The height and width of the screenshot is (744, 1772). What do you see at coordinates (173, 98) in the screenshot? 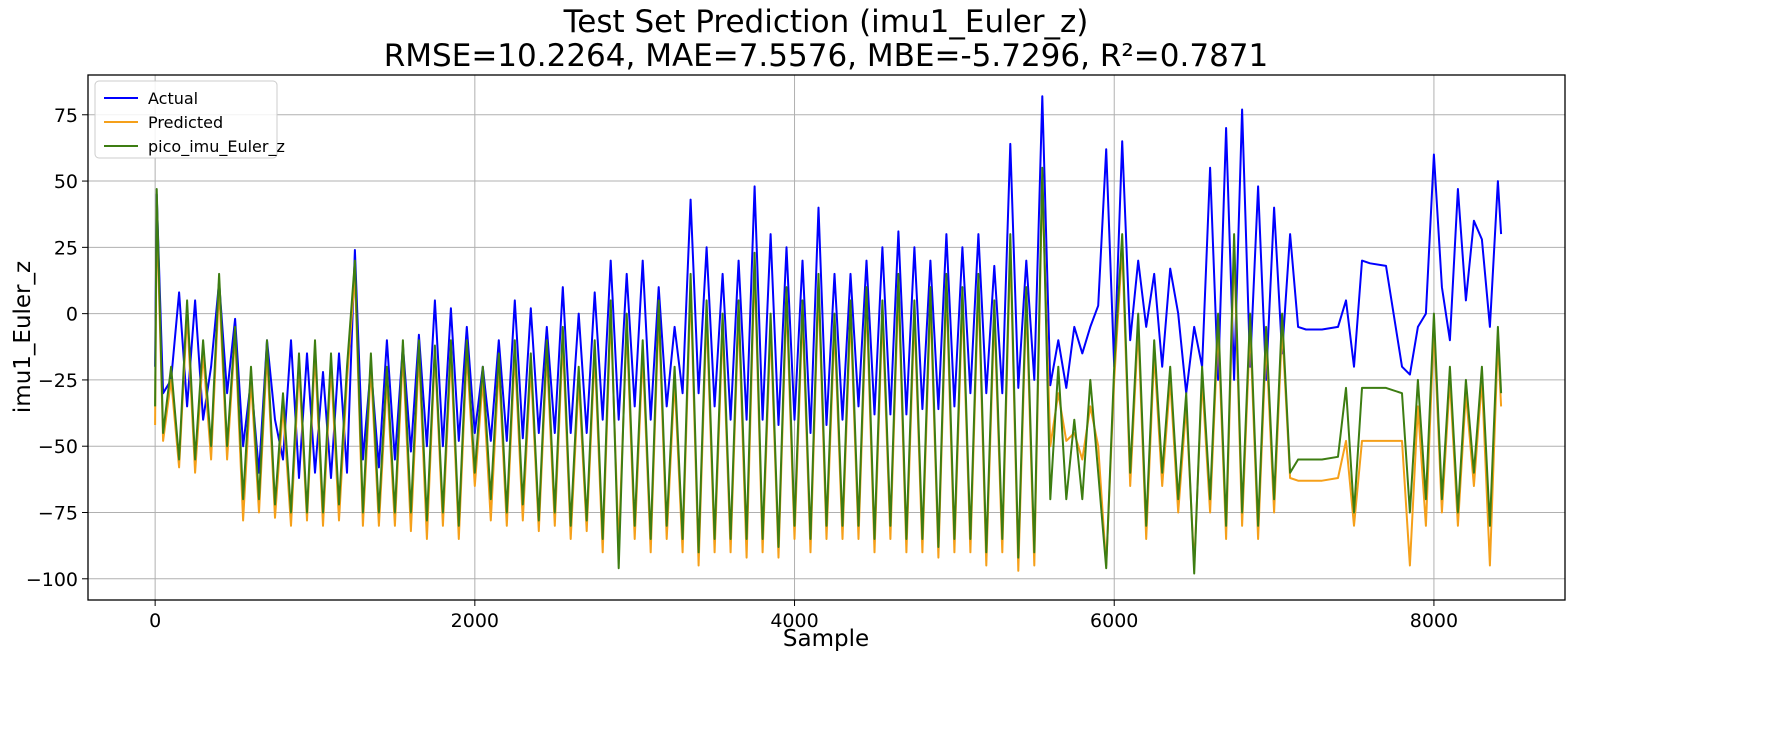
I see `legend-label: Actual` at bounding box center [173, 98].